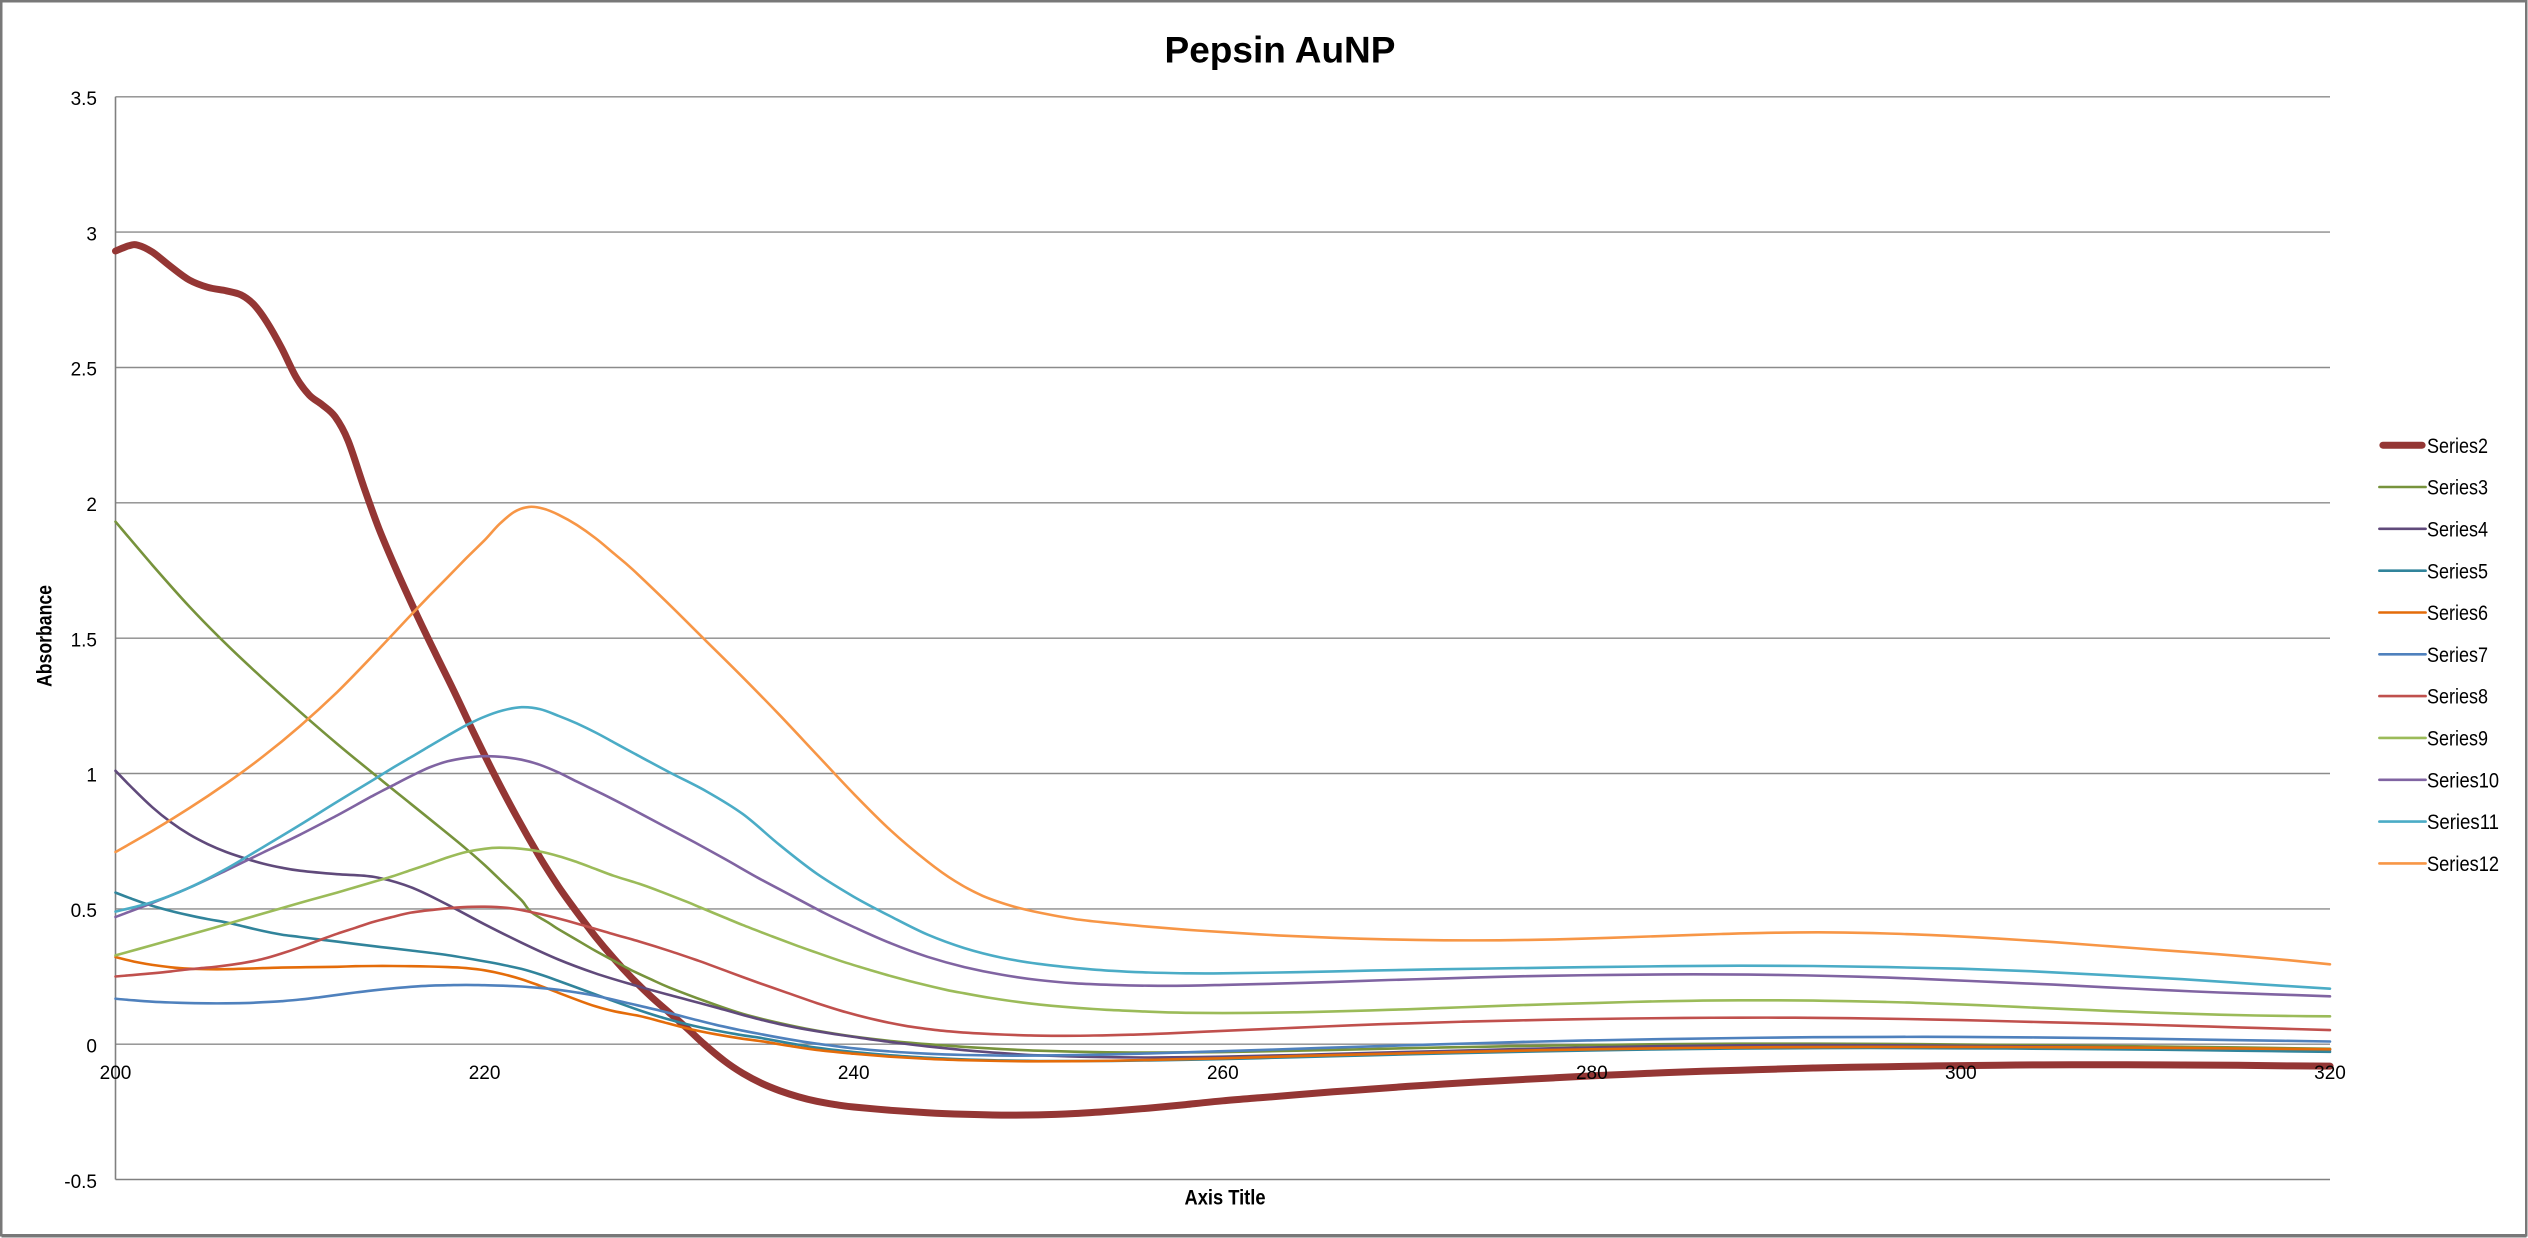  I want to click on svg-text: Series5, so click(2457, 571).